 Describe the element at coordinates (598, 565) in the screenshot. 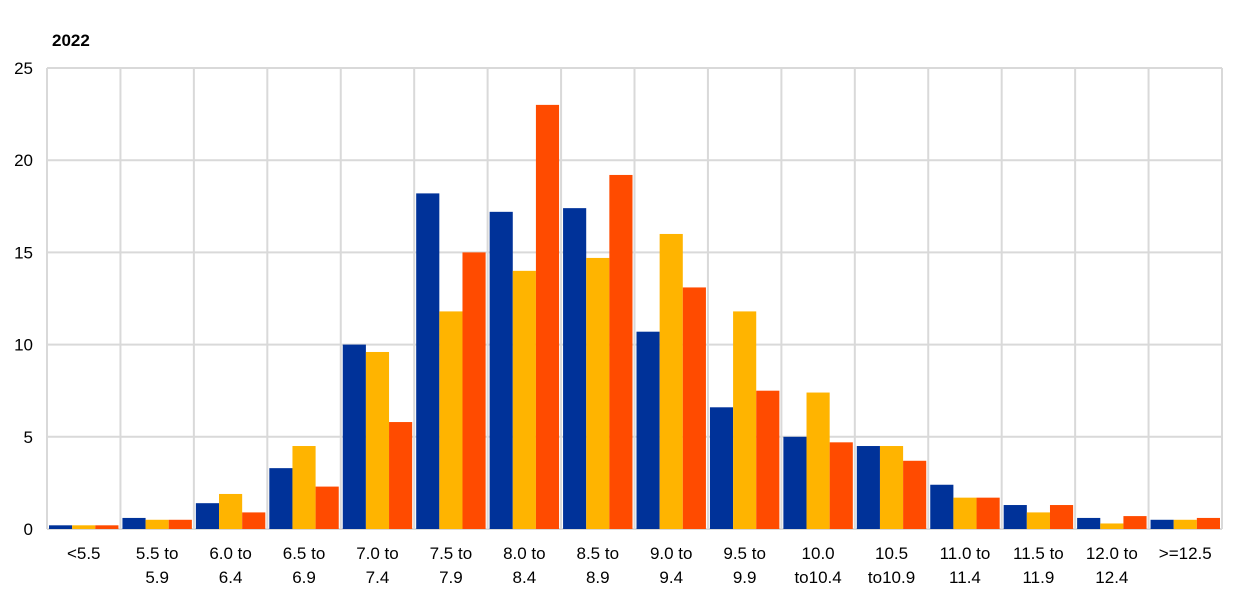

I see `x-tick-label: 8.5 to 8.9` at that location.